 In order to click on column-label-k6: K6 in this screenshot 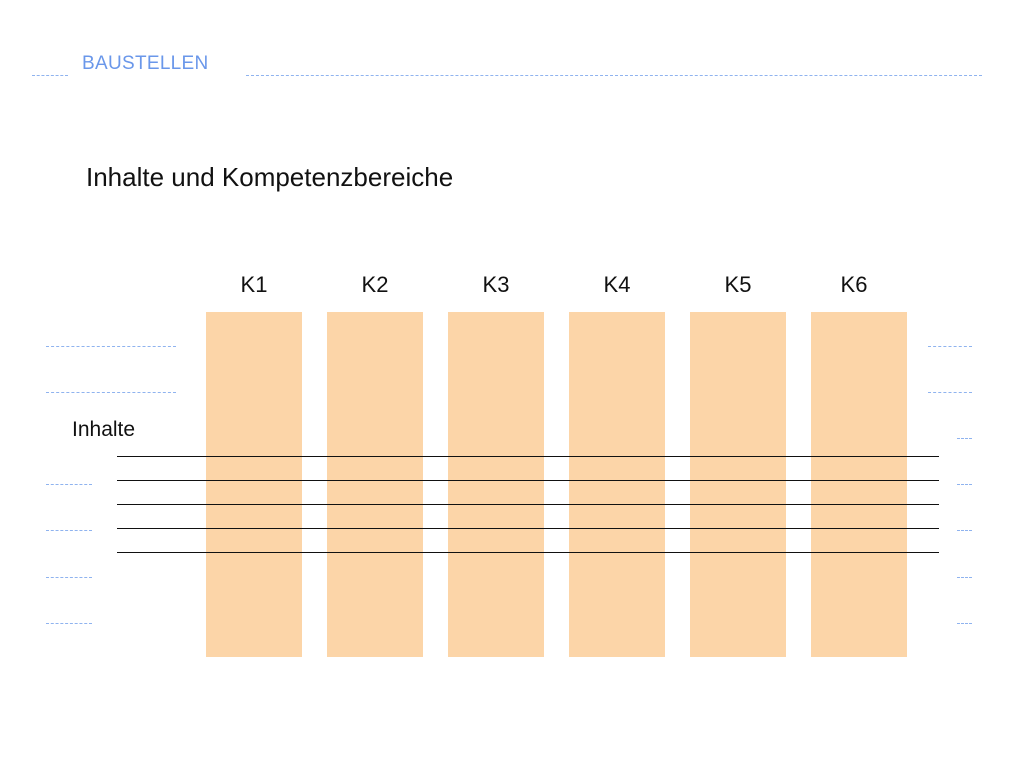, I will do `click(854, 284)`.